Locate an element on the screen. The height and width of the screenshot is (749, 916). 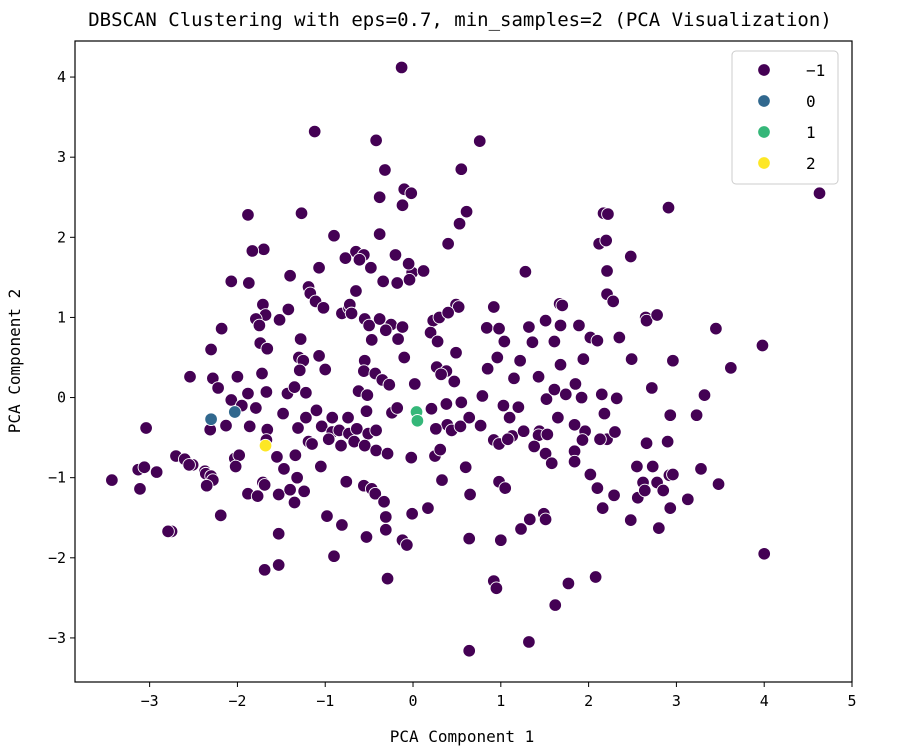
x-axis-label: PCA Component 1 is located at coordinates (462, 736).